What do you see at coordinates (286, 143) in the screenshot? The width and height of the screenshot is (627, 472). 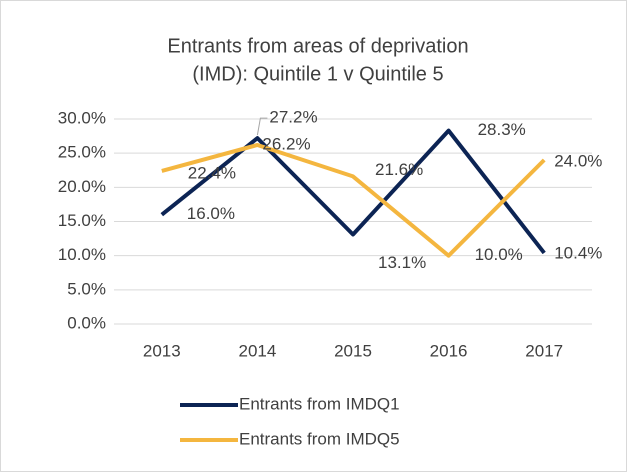 I see `data-label: 26.2%` at bounding box center [286, 143].